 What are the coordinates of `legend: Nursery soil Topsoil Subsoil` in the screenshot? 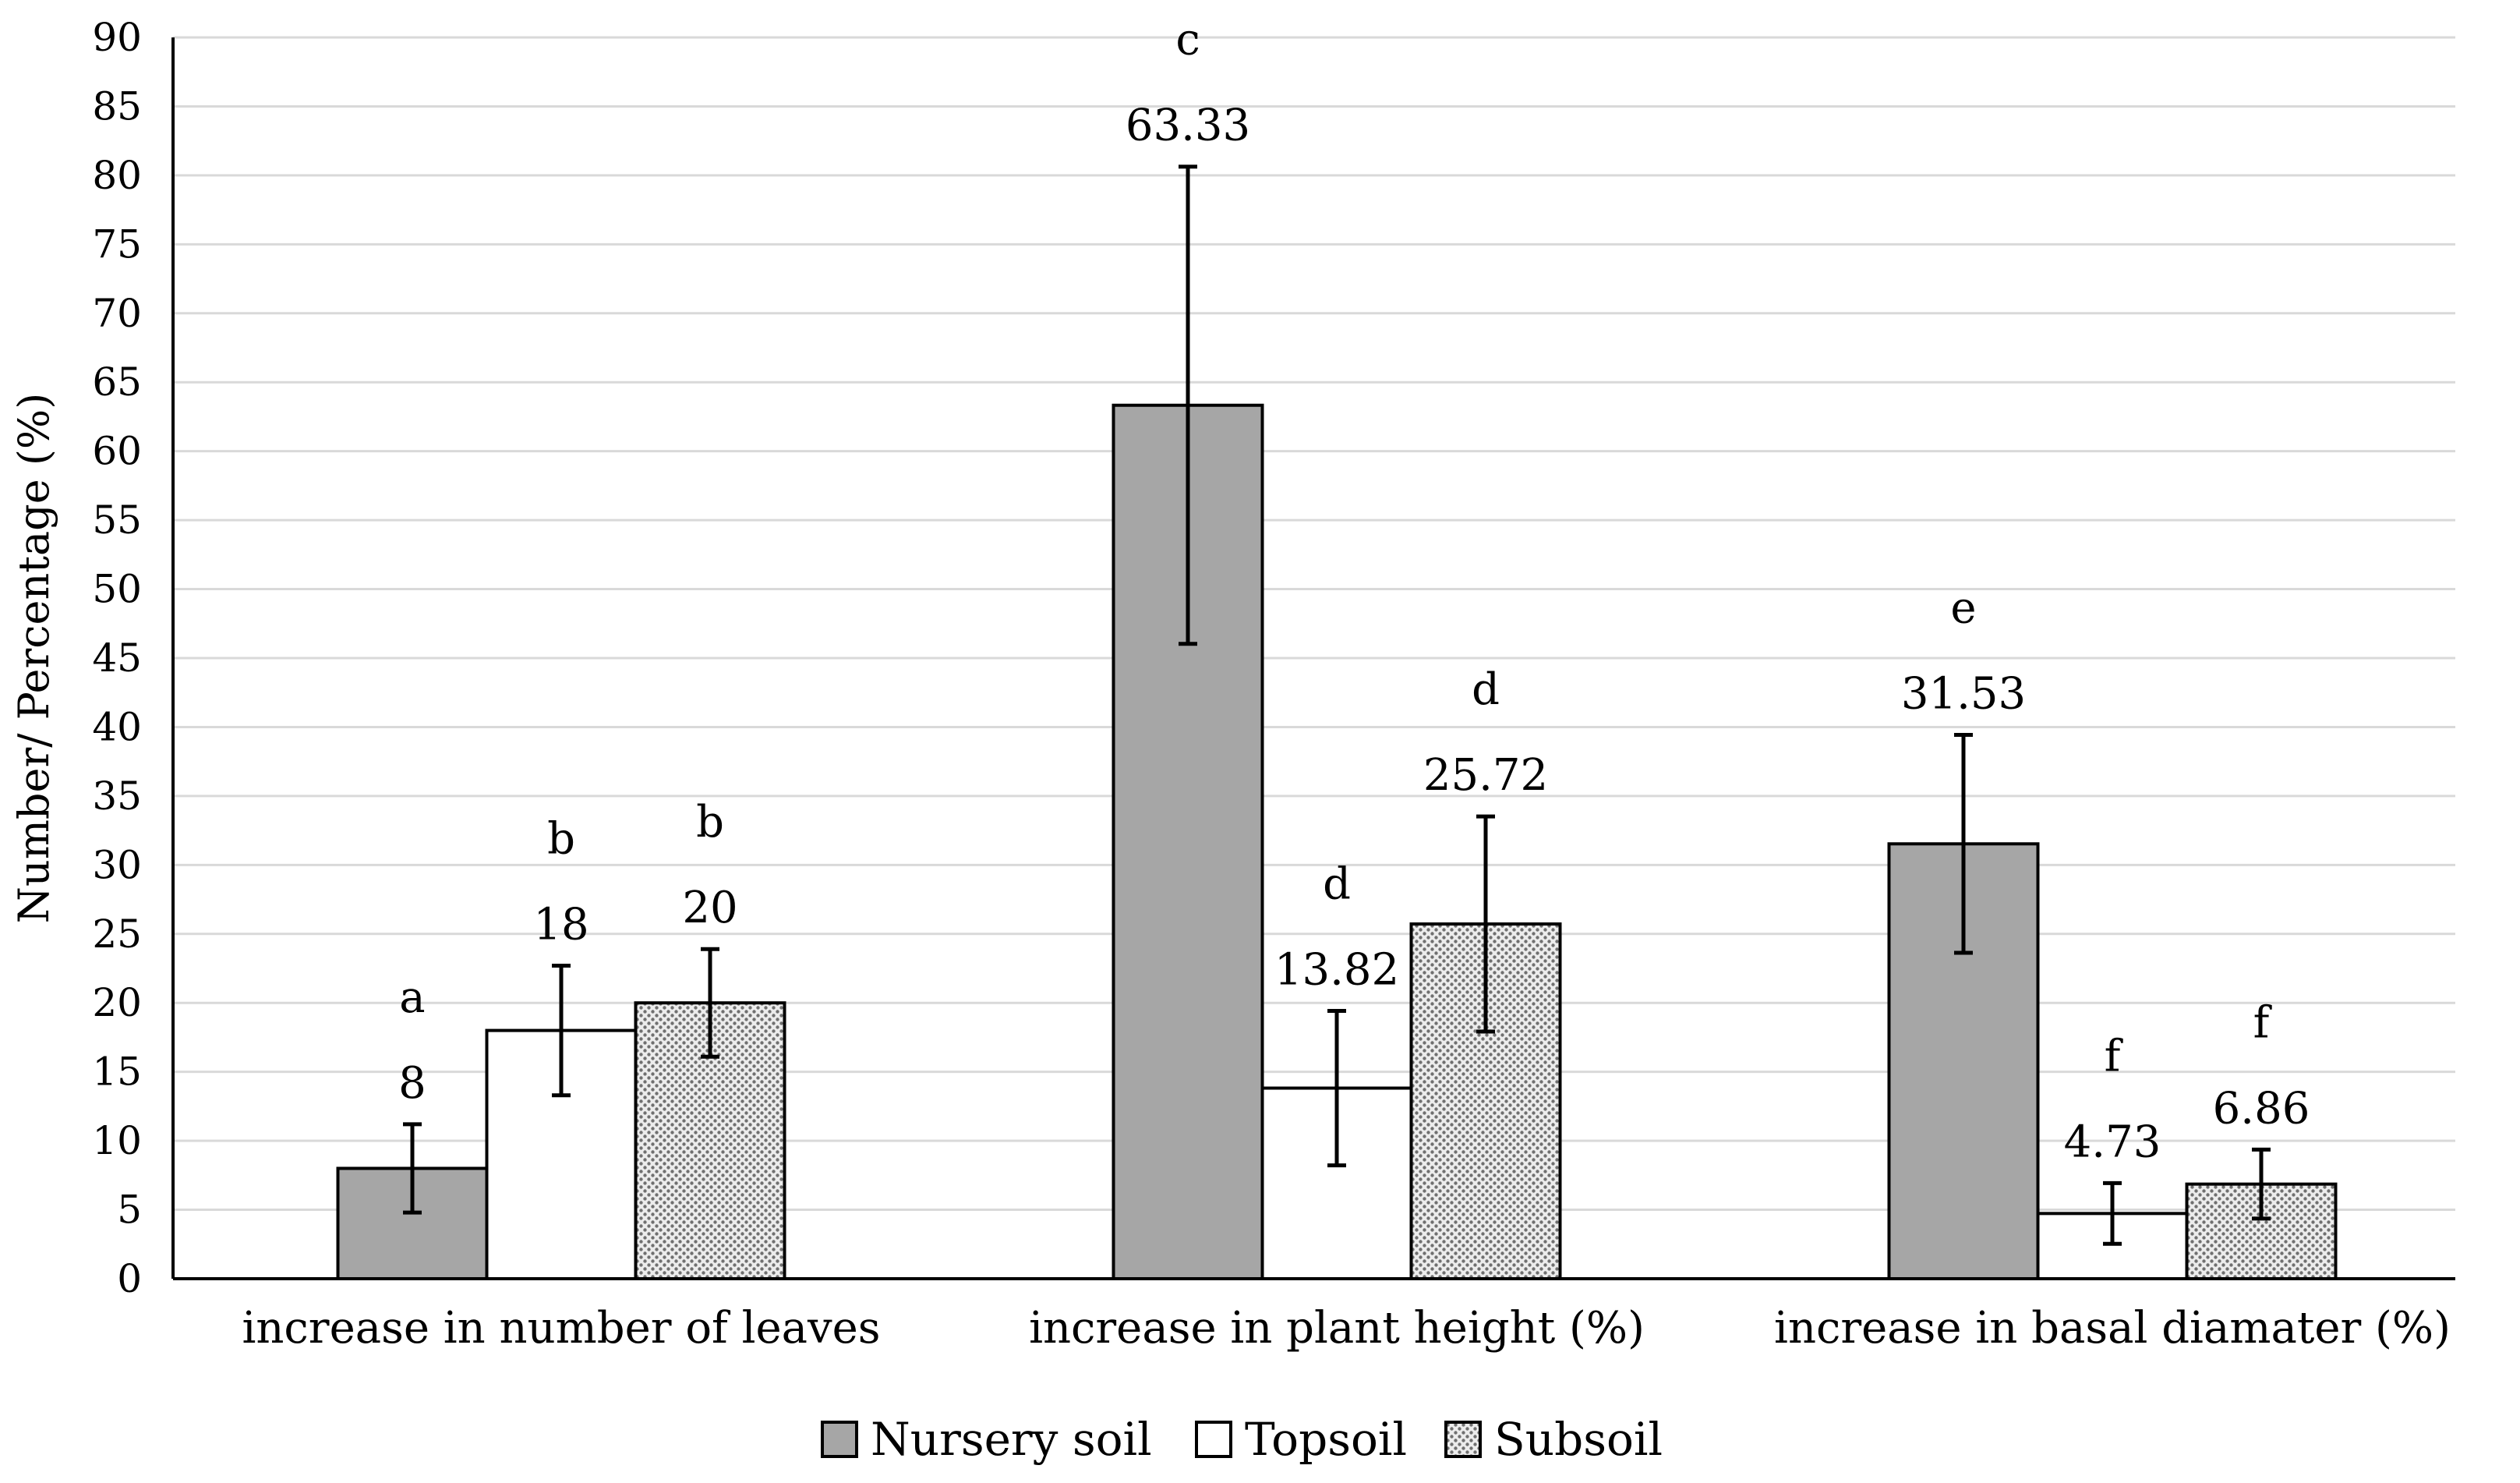 It's located at (1242, 1440).